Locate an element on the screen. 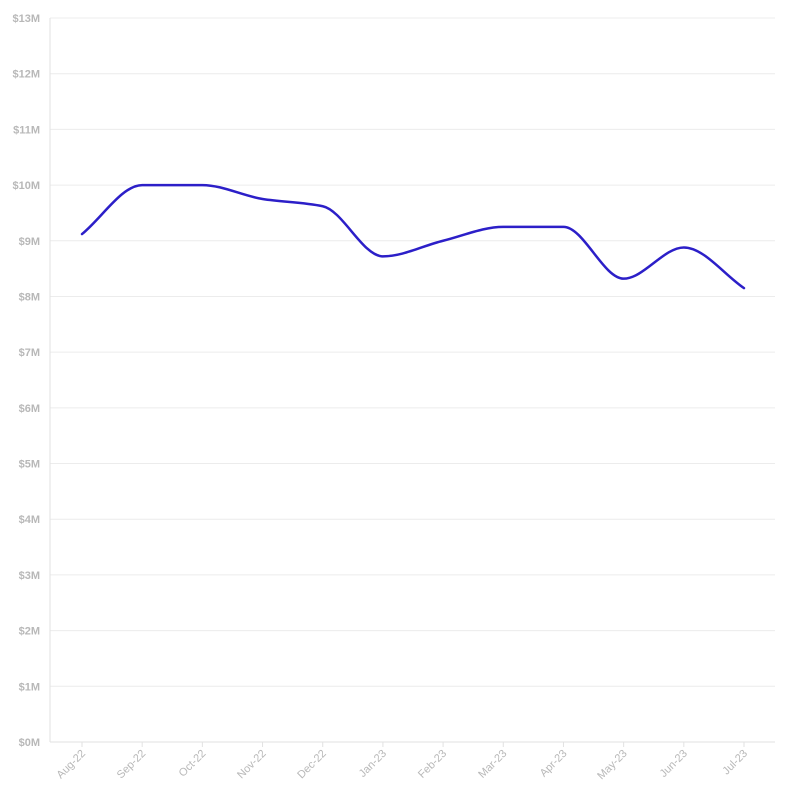  series-lines is located at coordinates (413, 236).